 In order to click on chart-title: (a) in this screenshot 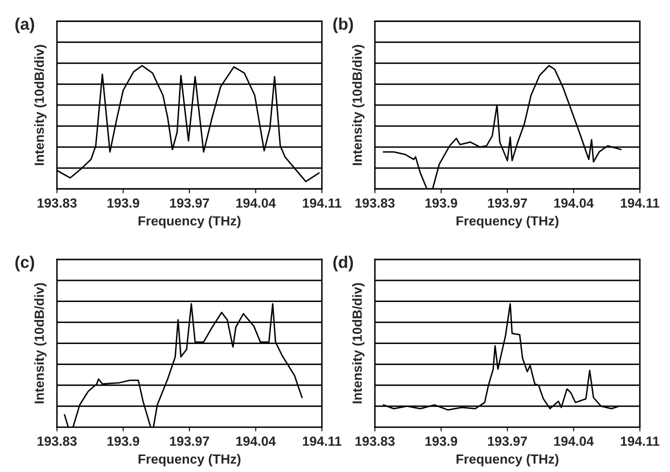, I will do `click(24, 26)`.